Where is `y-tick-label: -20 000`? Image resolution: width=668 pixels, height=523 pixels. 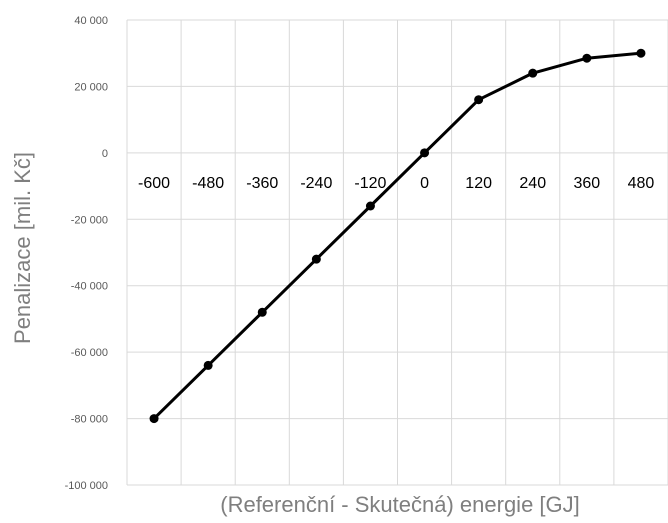
y-tick-label: -20 000 is located at coordinates (89, 220).